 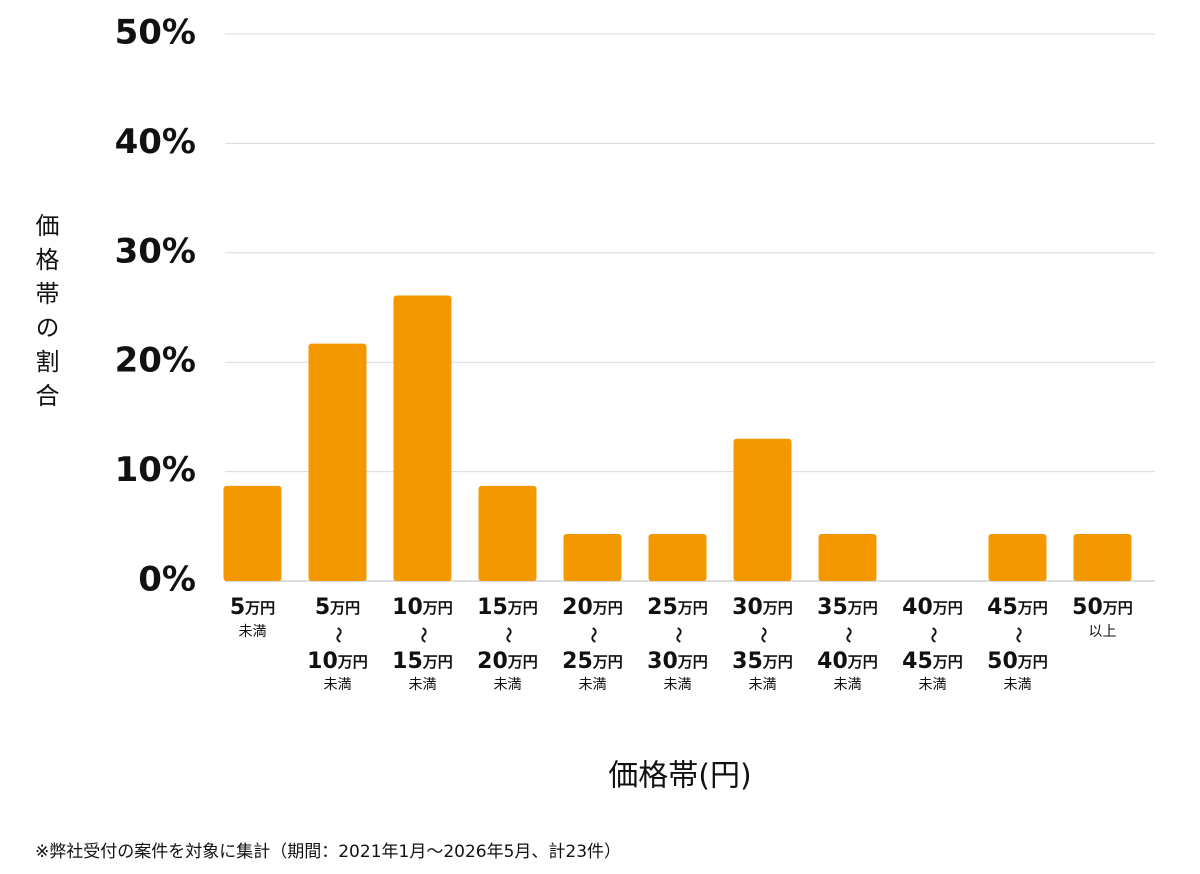 What do you see at coordinates (155, 470) in the screenshot?
I see `y-tick-label: 10%` at bounding box center [155, 470].